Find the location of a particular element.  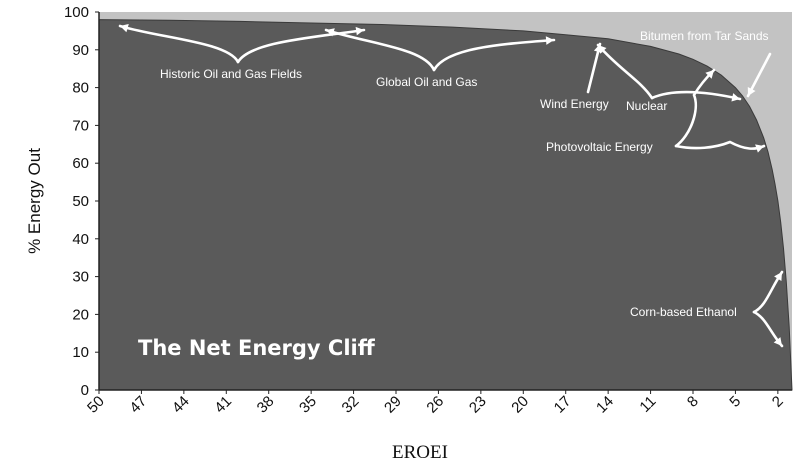

arrow-wind is located at coordinates (594, 68).